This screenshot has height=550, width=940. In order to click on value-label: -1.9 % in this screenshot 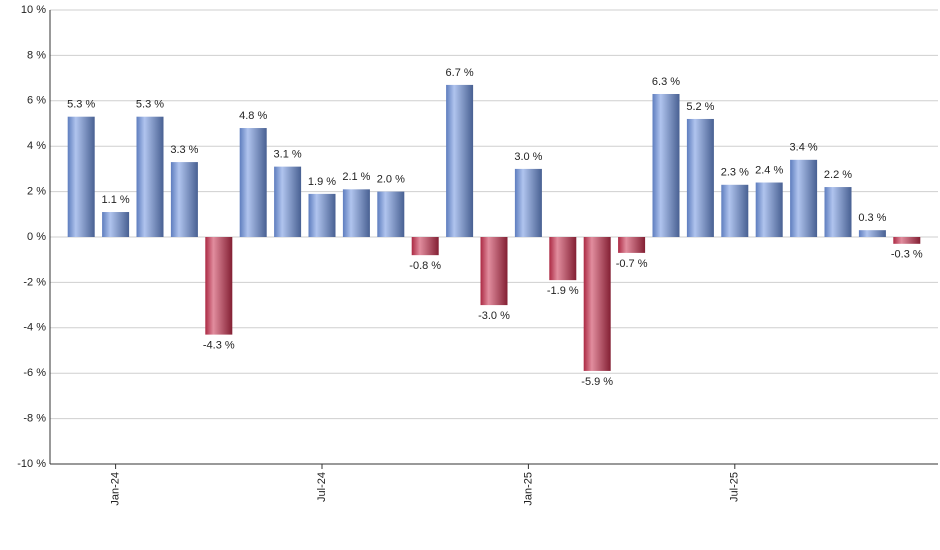, I will do `click(563, 291)`.